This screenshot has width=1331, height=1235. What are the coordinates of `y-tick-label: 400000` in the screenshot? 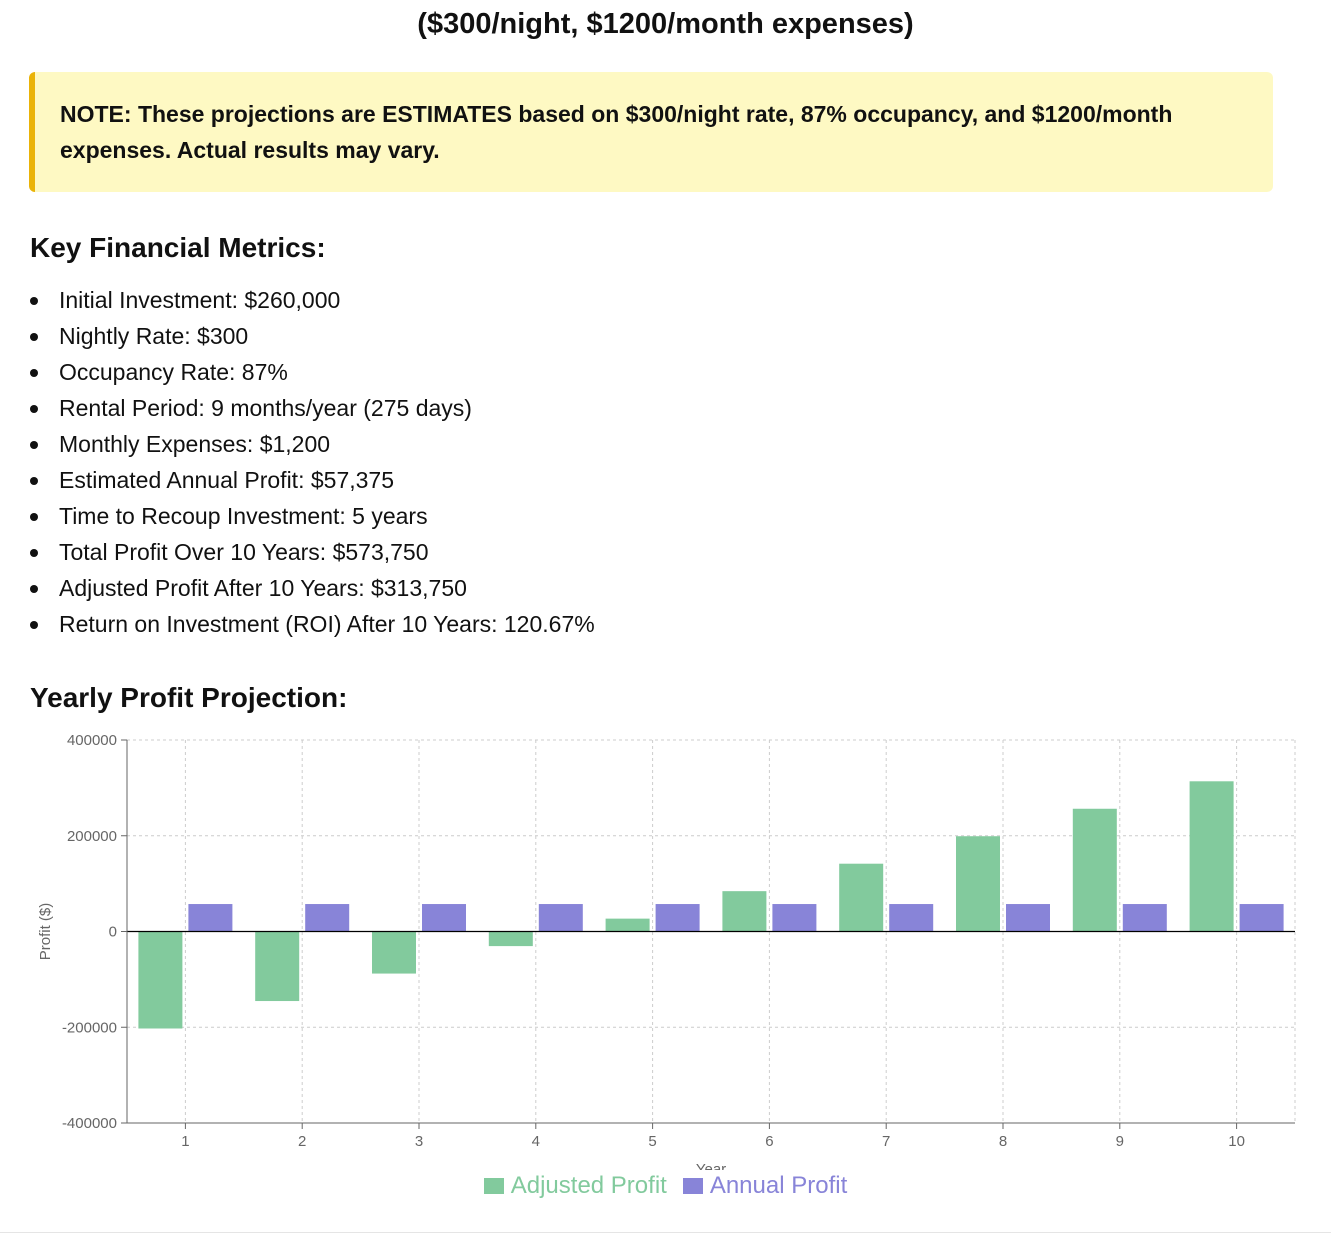 It's located at (92, 740).